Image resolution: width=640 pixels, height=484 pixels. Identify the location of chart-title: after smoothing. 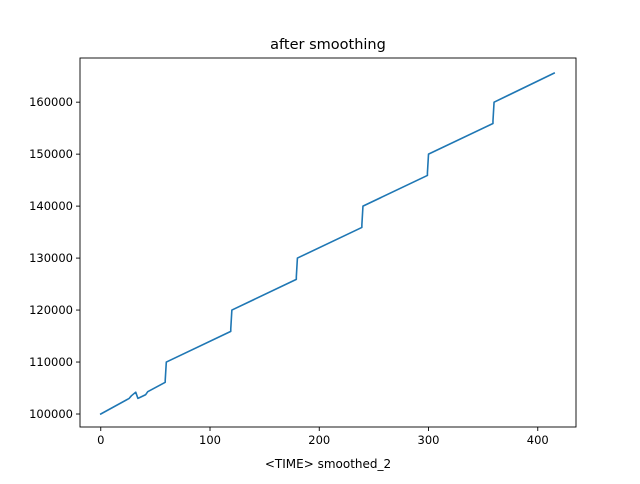
(328, 45).